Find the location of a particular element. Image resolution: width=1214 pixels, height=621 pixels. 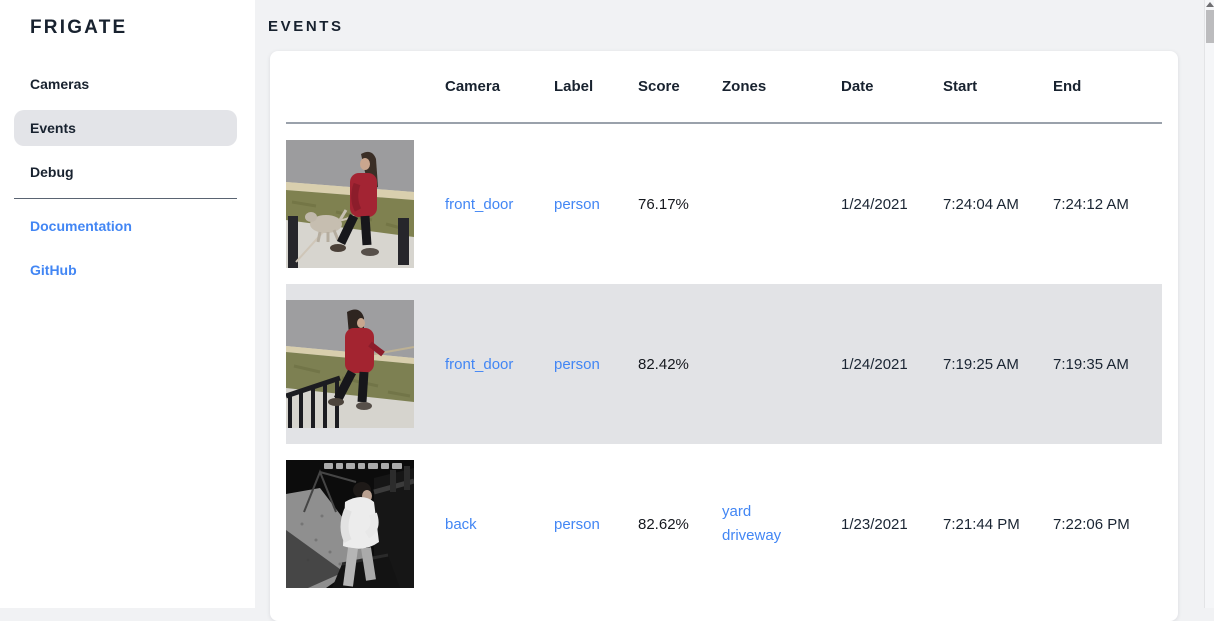

score-value: 76.17% is located at coordinates (663, 204).